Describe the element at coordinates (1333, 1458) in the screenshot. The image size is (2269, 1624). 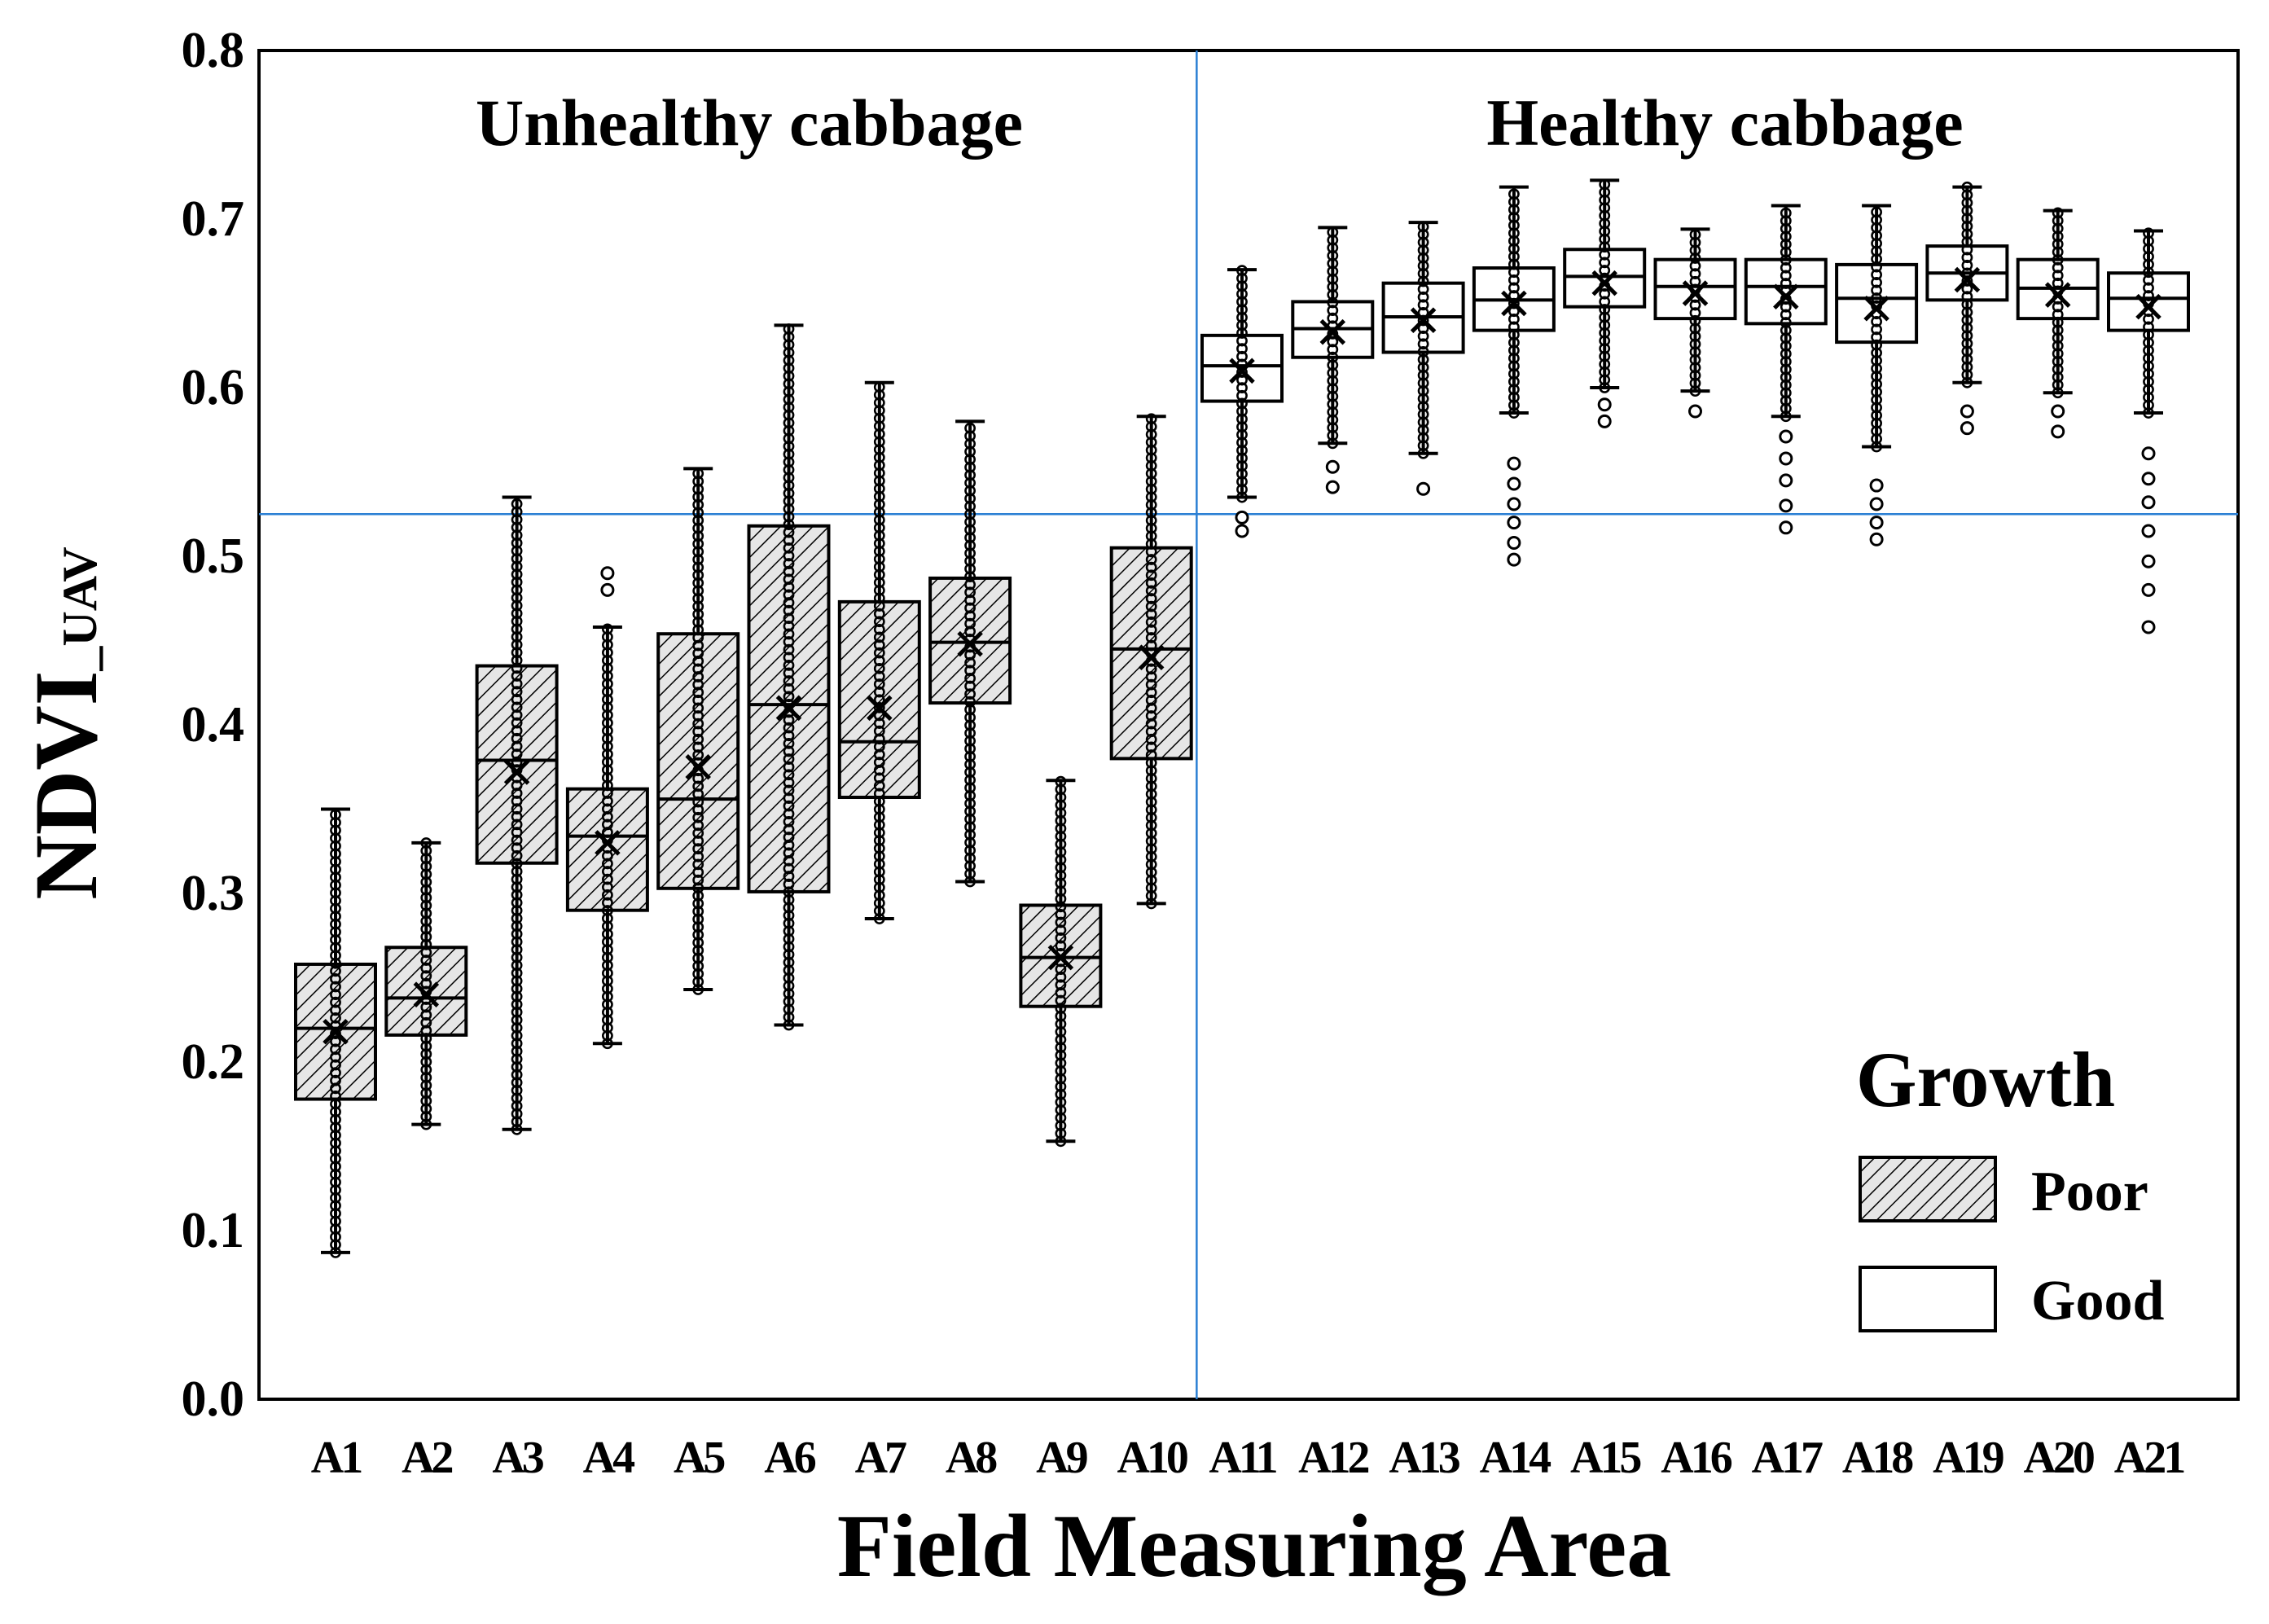
I see `x-tick-label: A12` at that location.